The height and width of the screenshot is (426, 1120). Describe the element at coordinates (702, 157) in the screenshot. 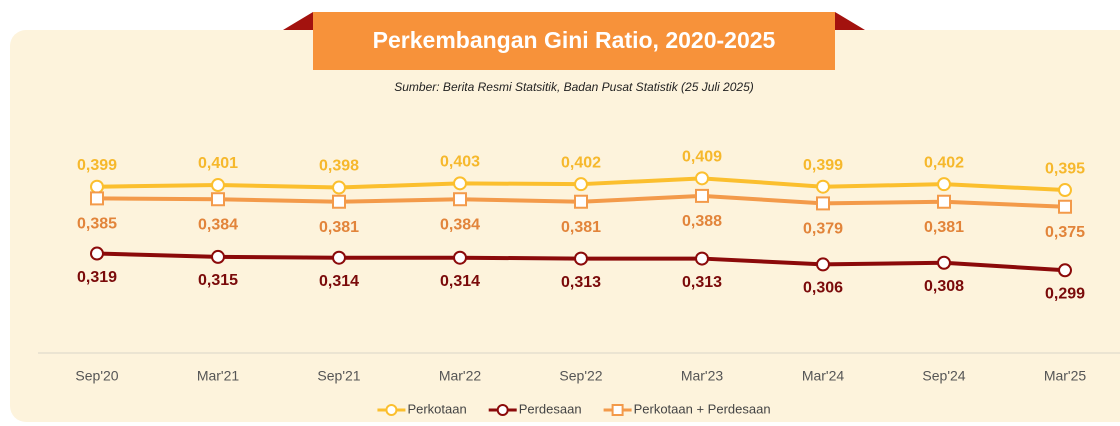

I see `value-label: 0,409` at that location.